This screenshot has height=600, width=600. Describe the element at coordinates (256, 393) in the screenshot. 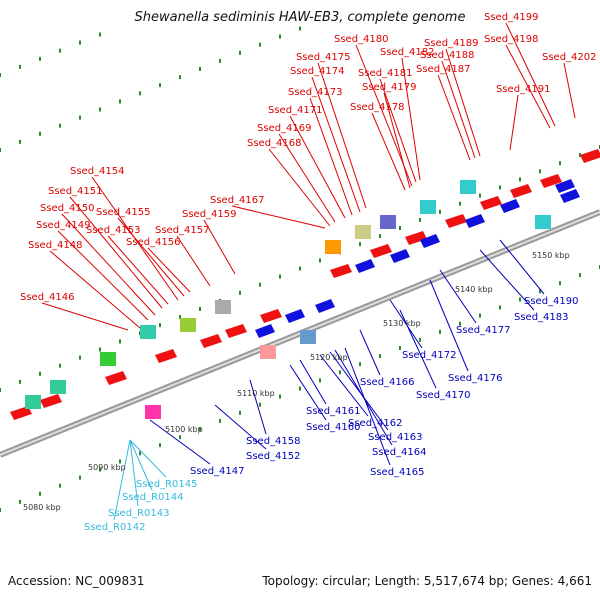

I see `scale-label-3: 5110 kbp` at that location.